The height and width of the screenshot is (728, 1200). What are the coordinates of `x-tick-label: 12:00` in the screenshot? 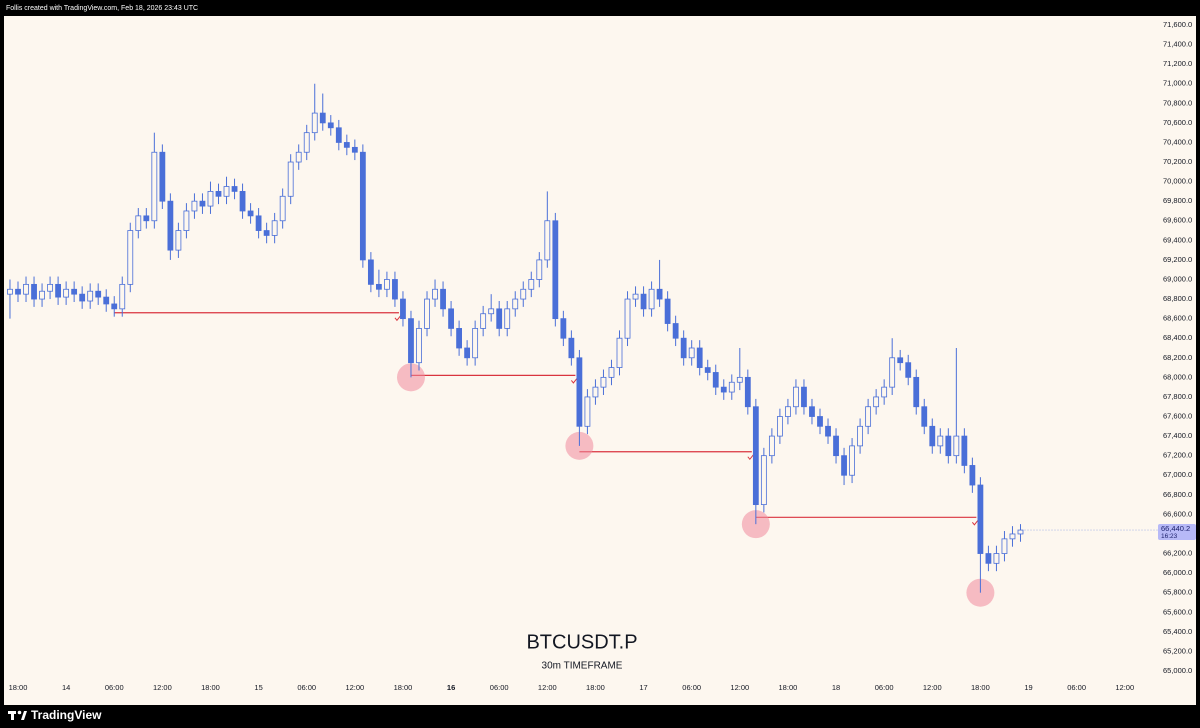 It's located at (739, 687).